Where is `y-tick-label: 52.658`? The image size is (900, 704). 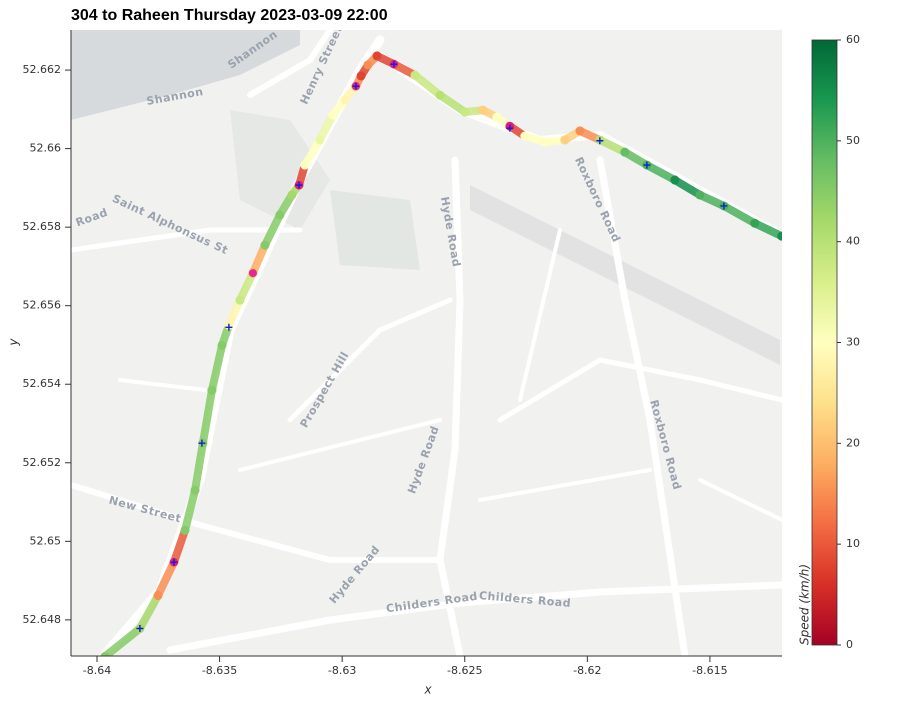
y-tick-label: 52.658 is located at coordinates (42, 226).